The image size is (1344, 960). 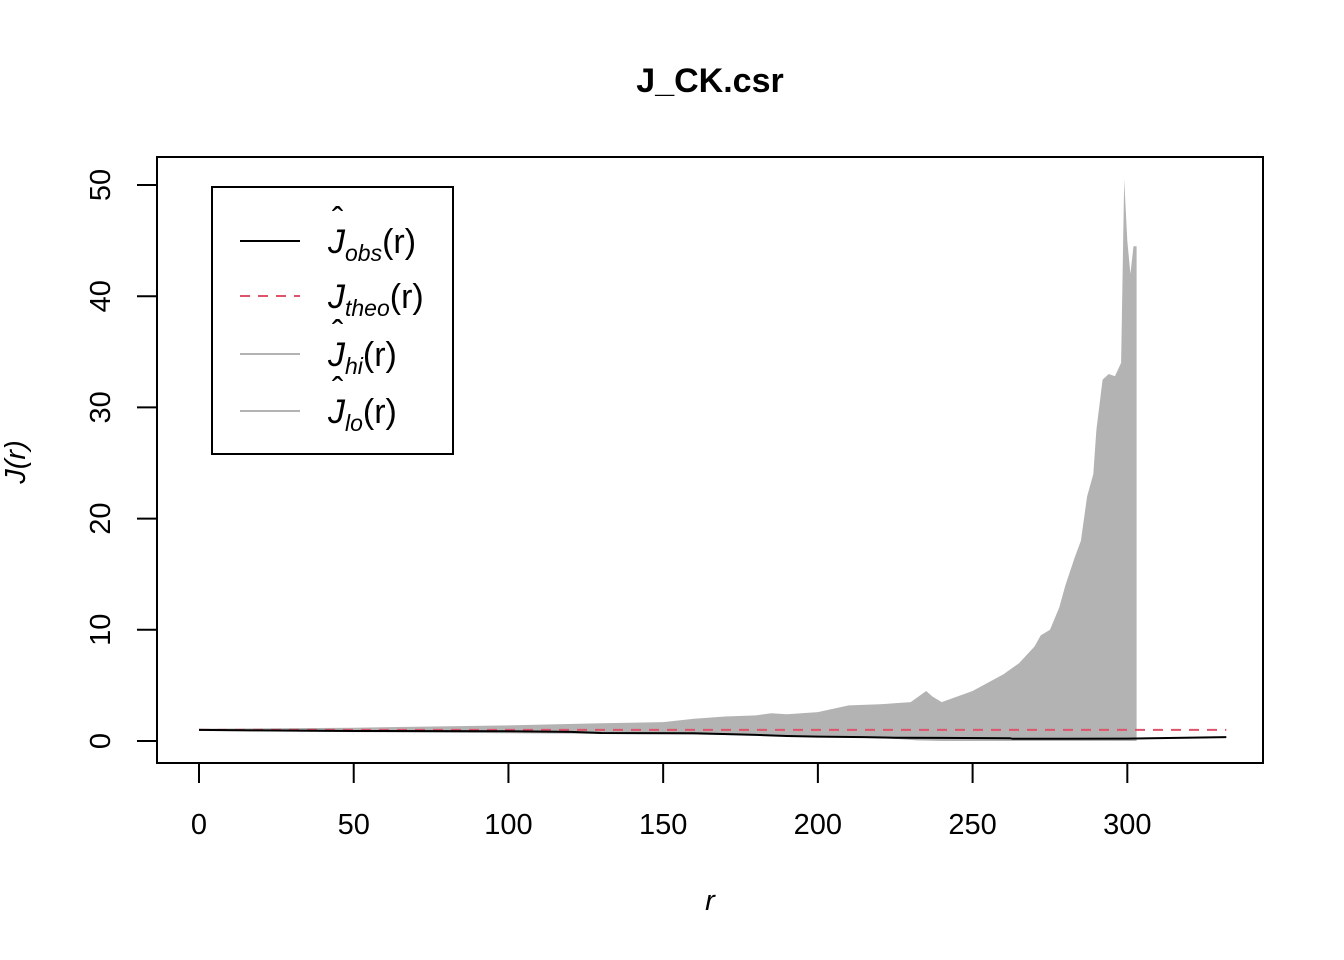 I want to click on legend-label-hi: Jhi(r), so click(x=362, y=357).